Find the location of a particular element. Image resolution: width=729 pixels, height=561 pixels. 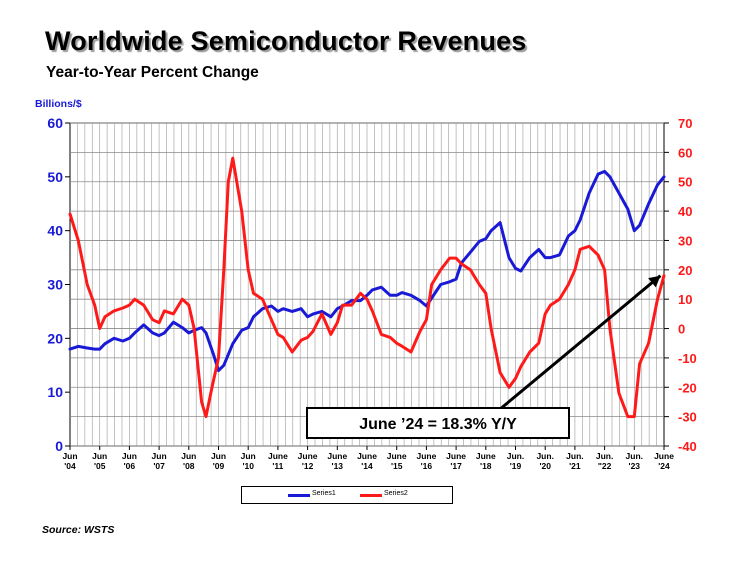

x-axis-tick-label: June '14 is located at coordinates (367, 461).